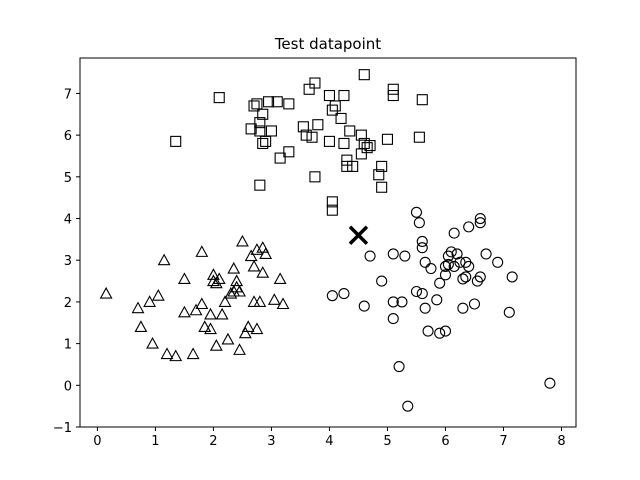 This screenshot has height=480, width=640. I want to click on x-tick-label: 2, so click(213, 441).